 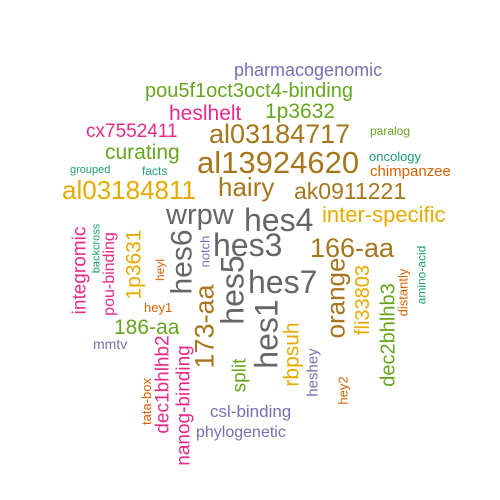 I want to click on word: al03184717, so click(x=280, y=134).